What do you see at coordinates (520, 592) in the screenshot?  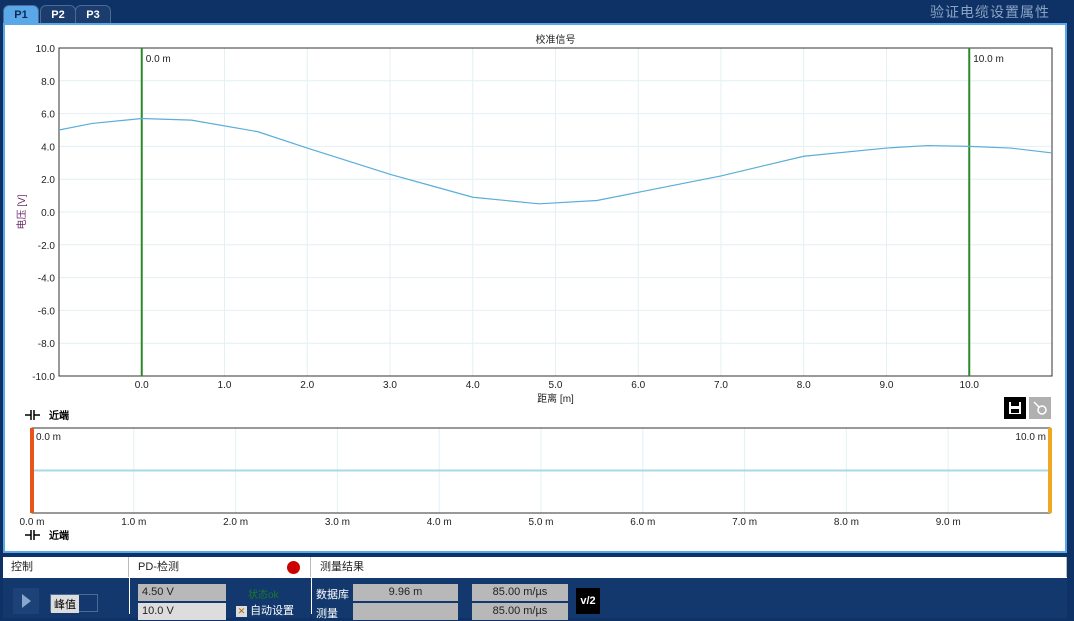 I see `database-velocity: 85.00 m/µs` at bounding box center [520, 592].